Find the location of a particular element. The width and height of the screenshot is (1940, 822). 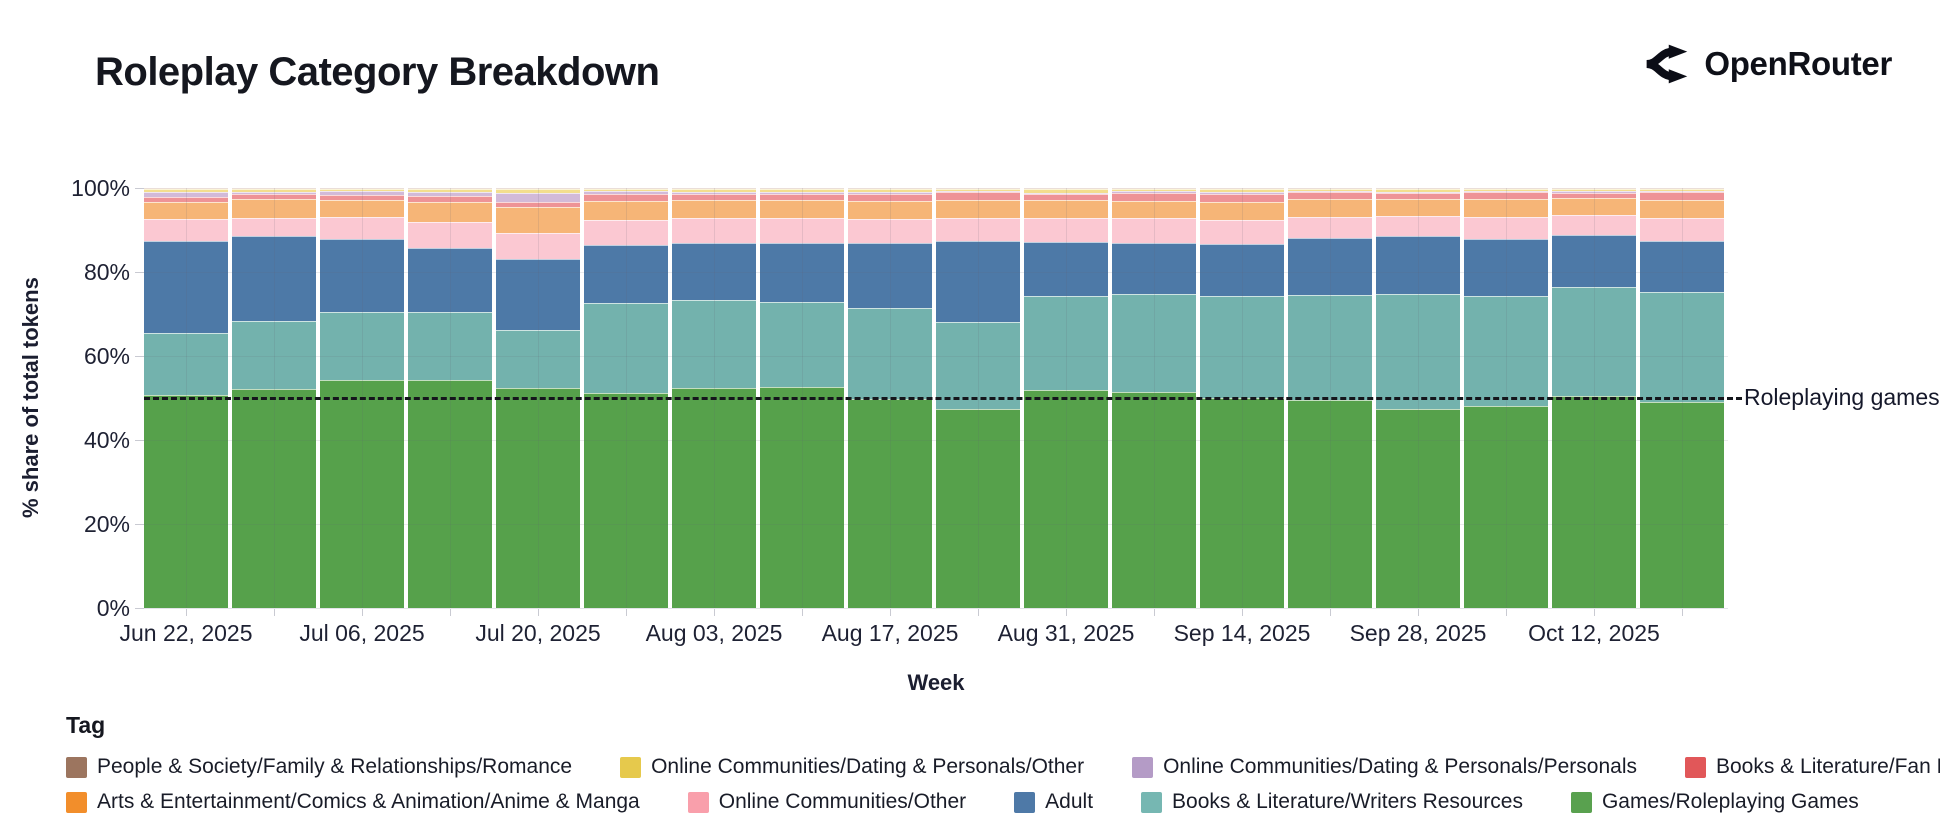

y-tick-label: 0% is located at coordinates (113, 608).